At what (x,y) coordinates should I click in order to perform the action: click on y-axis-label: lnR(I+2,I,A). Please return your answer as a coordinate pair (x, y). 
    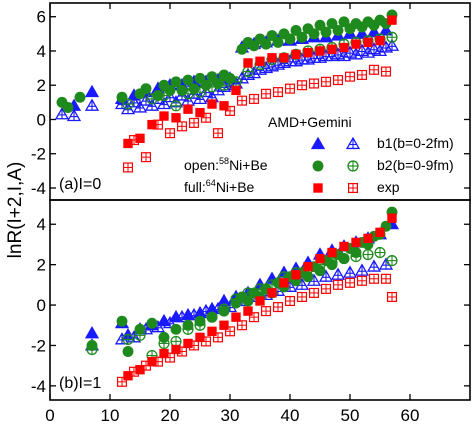
    Looking at the image, I should click on (15, 210).